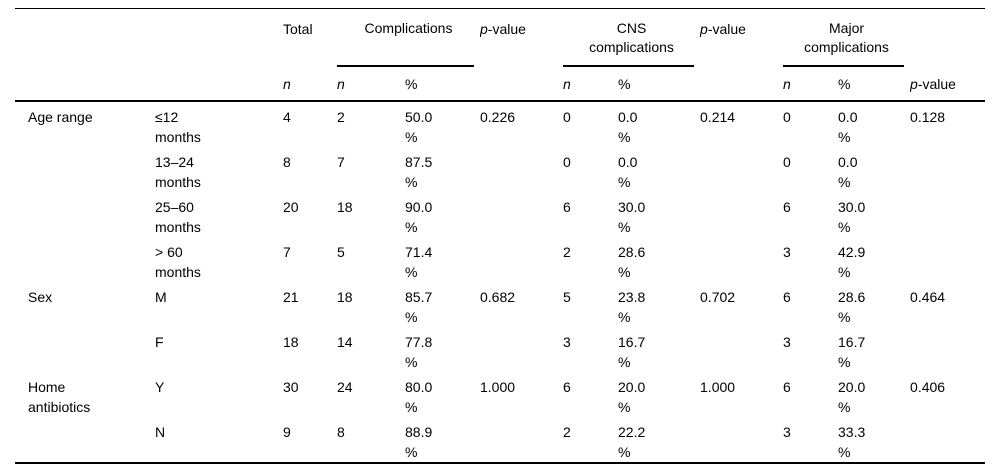  What do you see at coordinates (631, 38) in the screenshot?
I see `header-cns-complications: CNS complications` at bounding box center [631, 38].